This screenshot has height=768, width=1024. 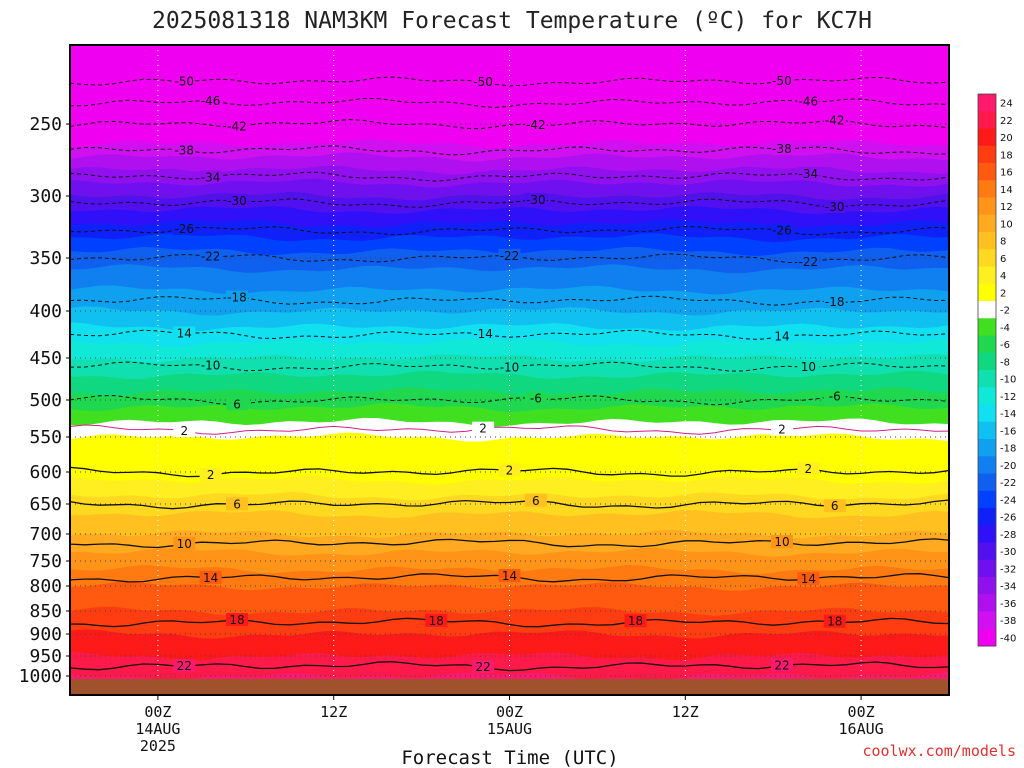 I want to click on contour-label: -50, so click(x=483, y=82).